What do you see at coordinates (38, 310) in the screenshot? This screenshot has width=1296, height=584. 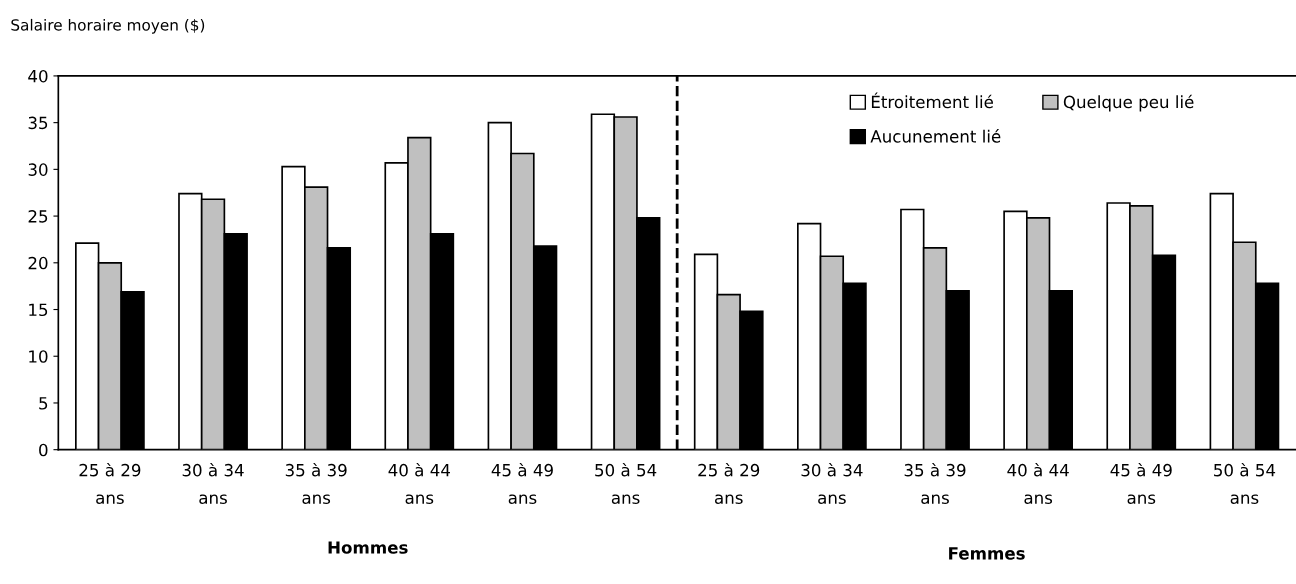 I see `y-tick-label: 15` at bounding box center [38, 310].